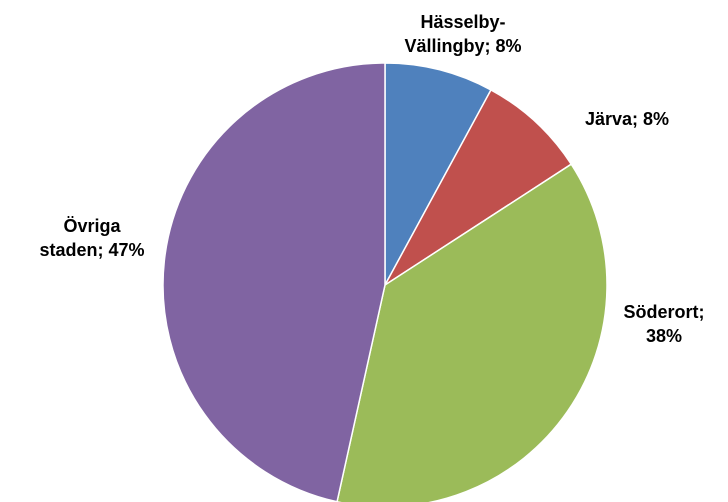 The height and width of the screenshot is (502, 728). Describe the element at coordinates (92, 226) in the screenshot. I see `data-label-line: Övriga` at that location.